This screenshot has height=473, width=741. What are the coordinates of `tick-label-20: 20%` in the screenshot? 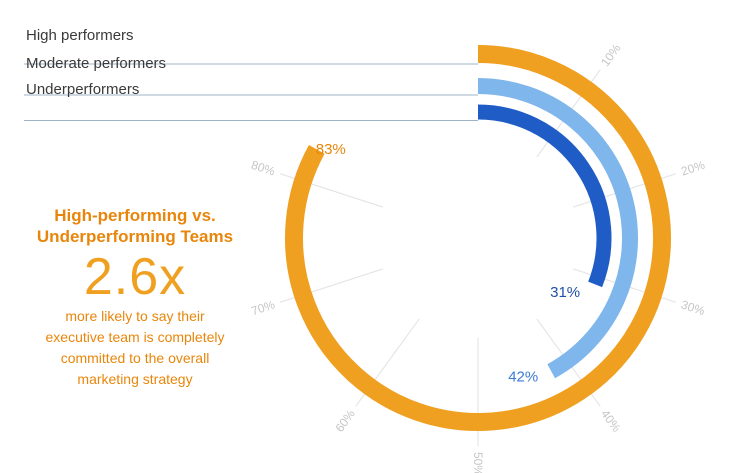 It's located at (692, 168).